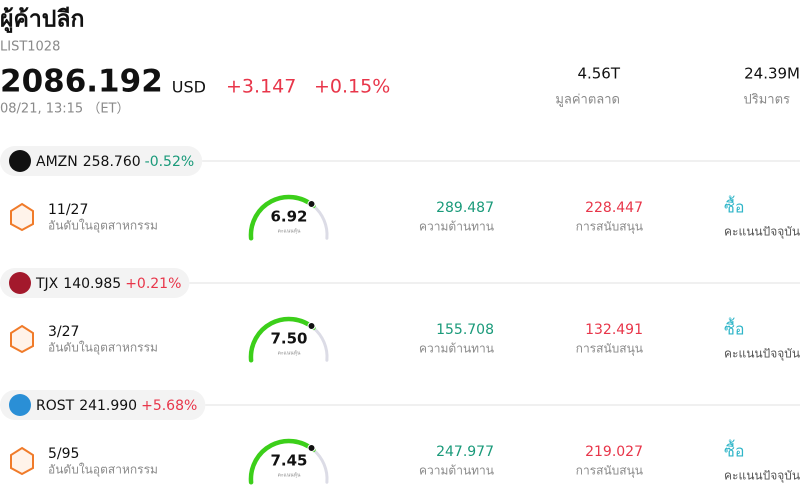  I want to click on ticker: TJX, so click(47, 284).